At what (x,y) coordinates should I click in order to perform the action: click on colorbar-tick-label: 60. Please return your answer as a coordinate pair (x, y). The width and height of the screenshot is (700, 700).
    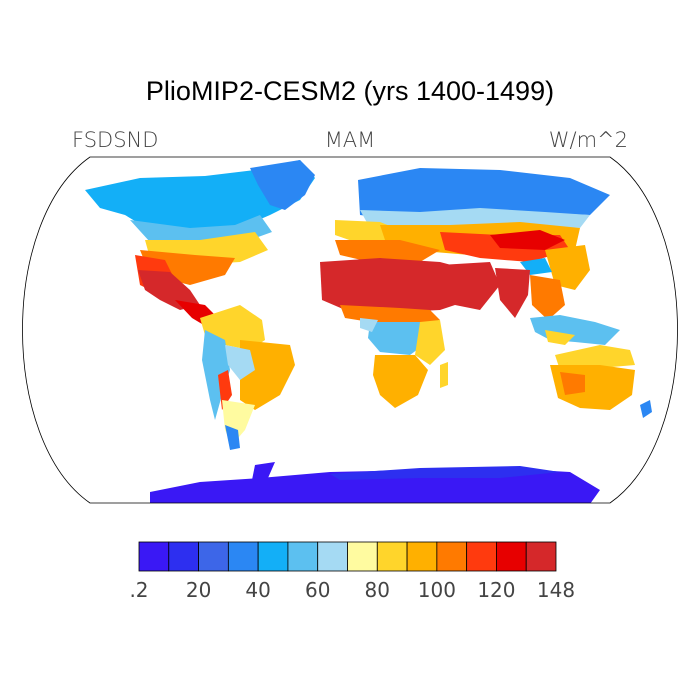
    Looking at the image, I should click on (317, 590).